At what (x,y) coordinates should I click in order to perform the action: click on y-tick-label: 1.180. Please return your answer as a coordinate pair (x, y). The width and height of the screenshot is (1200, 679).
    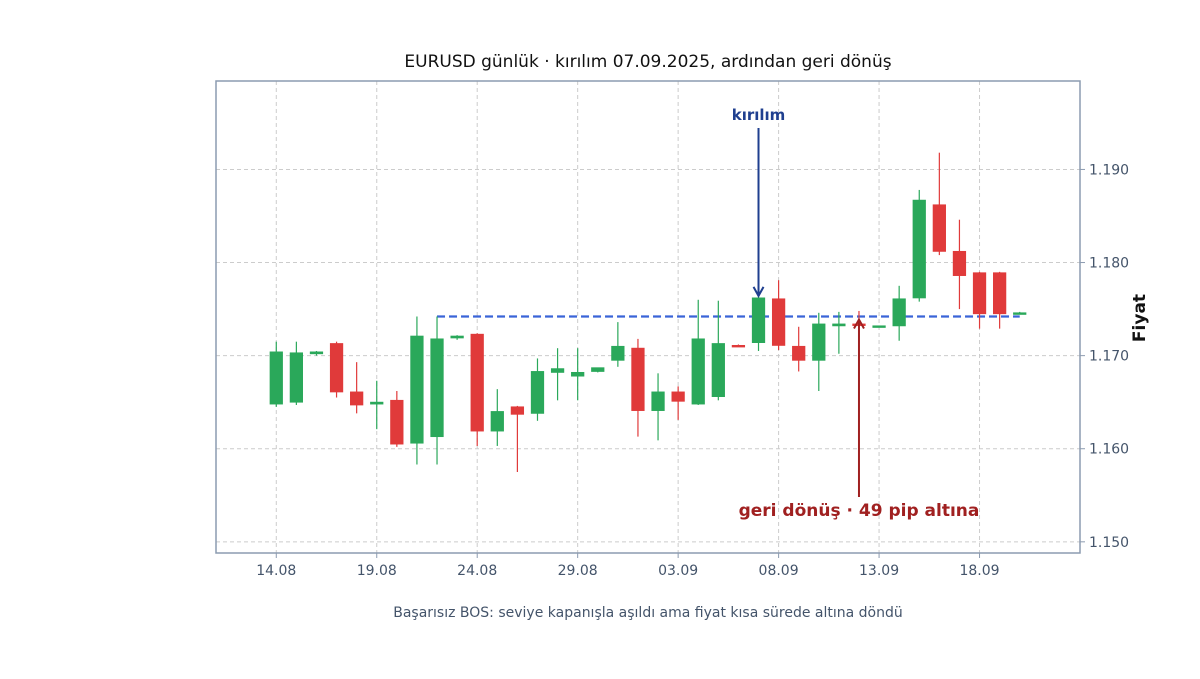
    Looking at the image, I should click on (1109, 264).